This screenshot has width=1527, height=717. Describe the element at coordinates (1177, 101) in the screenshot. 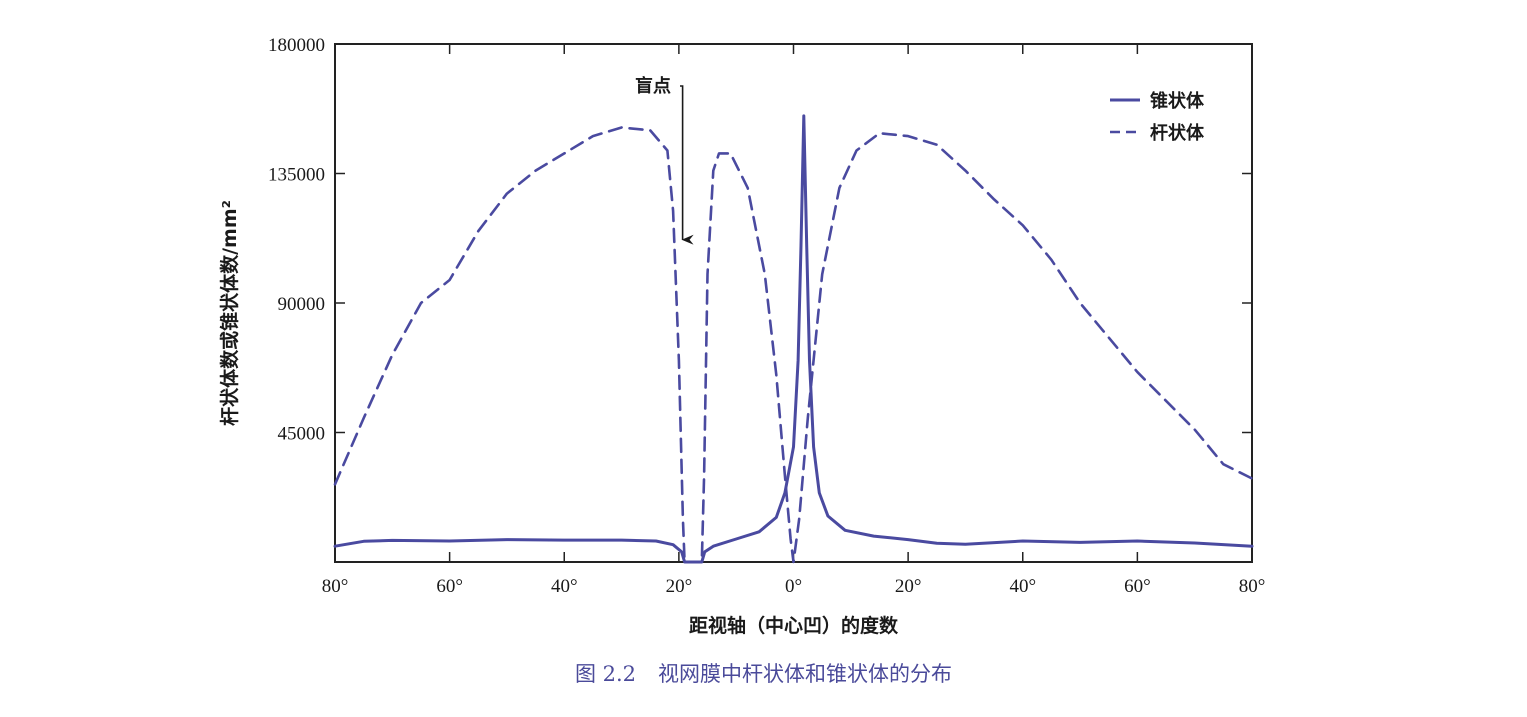

I see `legend-label: 锥状体` at that location.